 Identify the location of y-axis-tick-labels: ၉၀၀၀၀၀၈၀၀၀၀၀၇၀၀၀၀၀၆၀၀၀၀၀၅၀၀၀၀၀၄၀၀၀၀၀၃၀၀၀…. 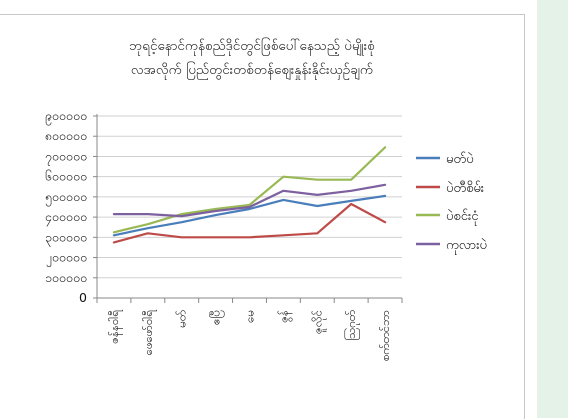
(66, 206).